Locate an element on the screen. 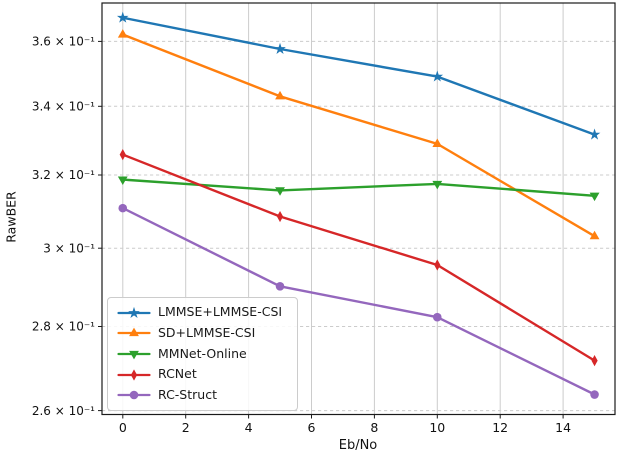  legend-item: LMMSE+LMMSE-CSI is located at coordinates (203, 313).